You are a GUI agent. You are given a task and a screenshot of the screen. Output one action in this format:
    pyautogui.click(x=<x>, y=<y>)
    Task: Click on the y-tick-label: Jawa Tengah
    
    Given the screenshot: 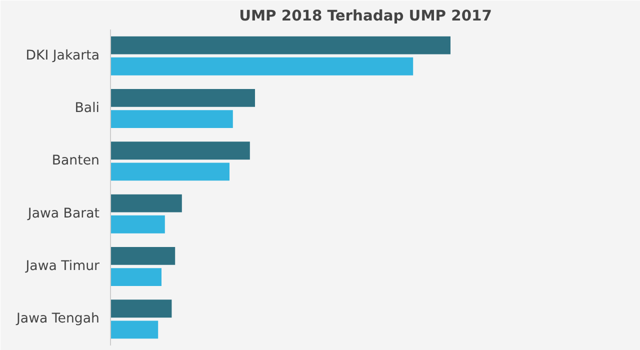 What is the action you would take?
    pyautogui.click(x=58, y=319)
    